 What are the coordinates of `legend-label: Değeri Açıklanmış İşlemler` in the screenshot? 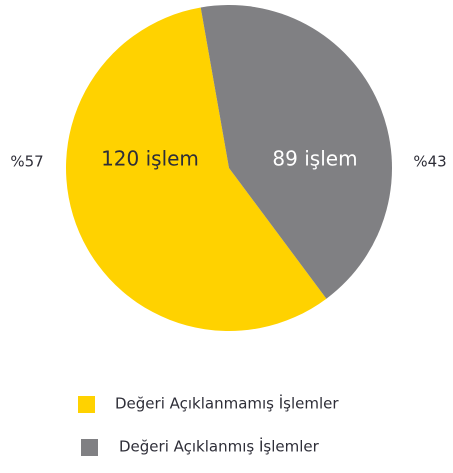 It's located at (219, 446).